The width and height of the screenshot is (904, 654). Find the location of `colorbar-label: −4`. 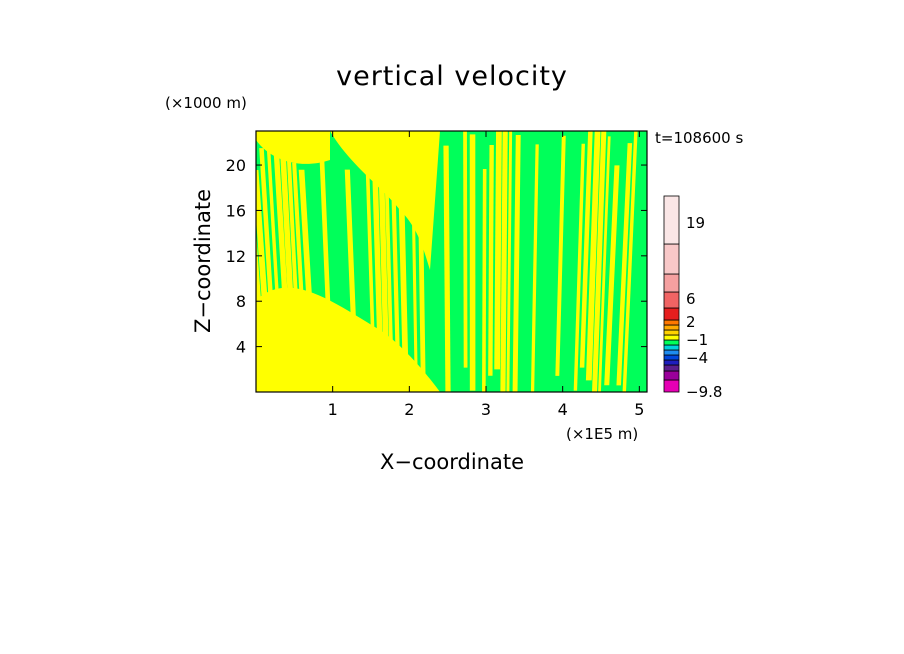

colorbar-label: −4 is located at coordinates (697, 358).